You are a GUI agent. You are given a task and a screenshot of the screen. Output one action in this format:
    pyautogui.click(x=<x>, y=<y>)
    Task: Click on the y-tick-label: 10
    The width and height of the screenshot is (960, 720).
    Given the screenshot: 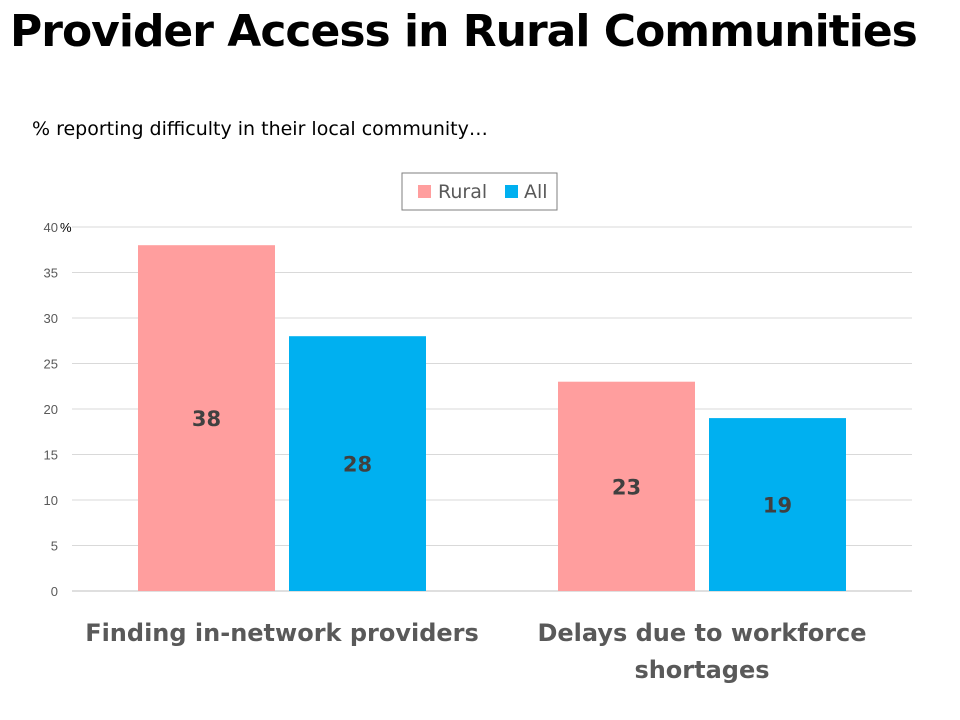 What is the action you would take?
    pyautogui.click(x=51, y=500)
    